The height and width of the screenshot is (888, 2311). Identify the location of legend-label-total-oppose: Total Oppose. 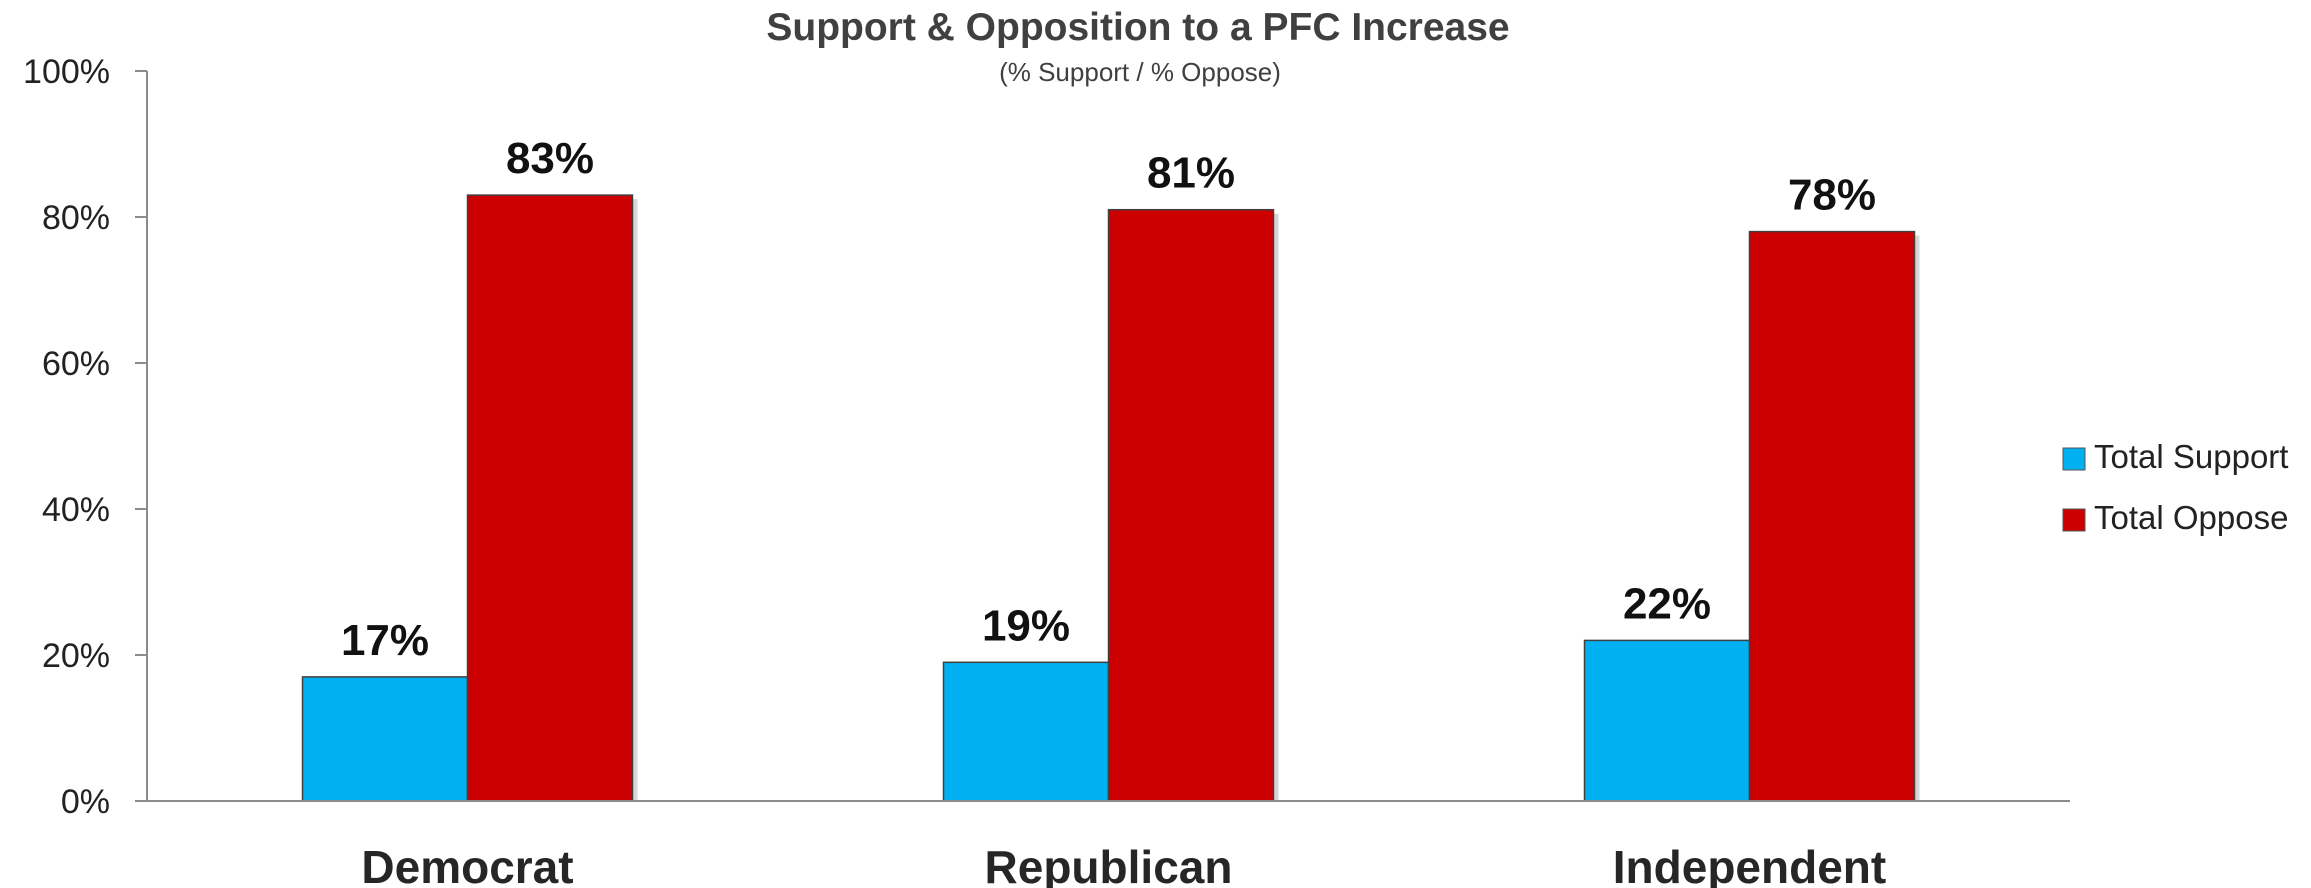
(2191, 517).